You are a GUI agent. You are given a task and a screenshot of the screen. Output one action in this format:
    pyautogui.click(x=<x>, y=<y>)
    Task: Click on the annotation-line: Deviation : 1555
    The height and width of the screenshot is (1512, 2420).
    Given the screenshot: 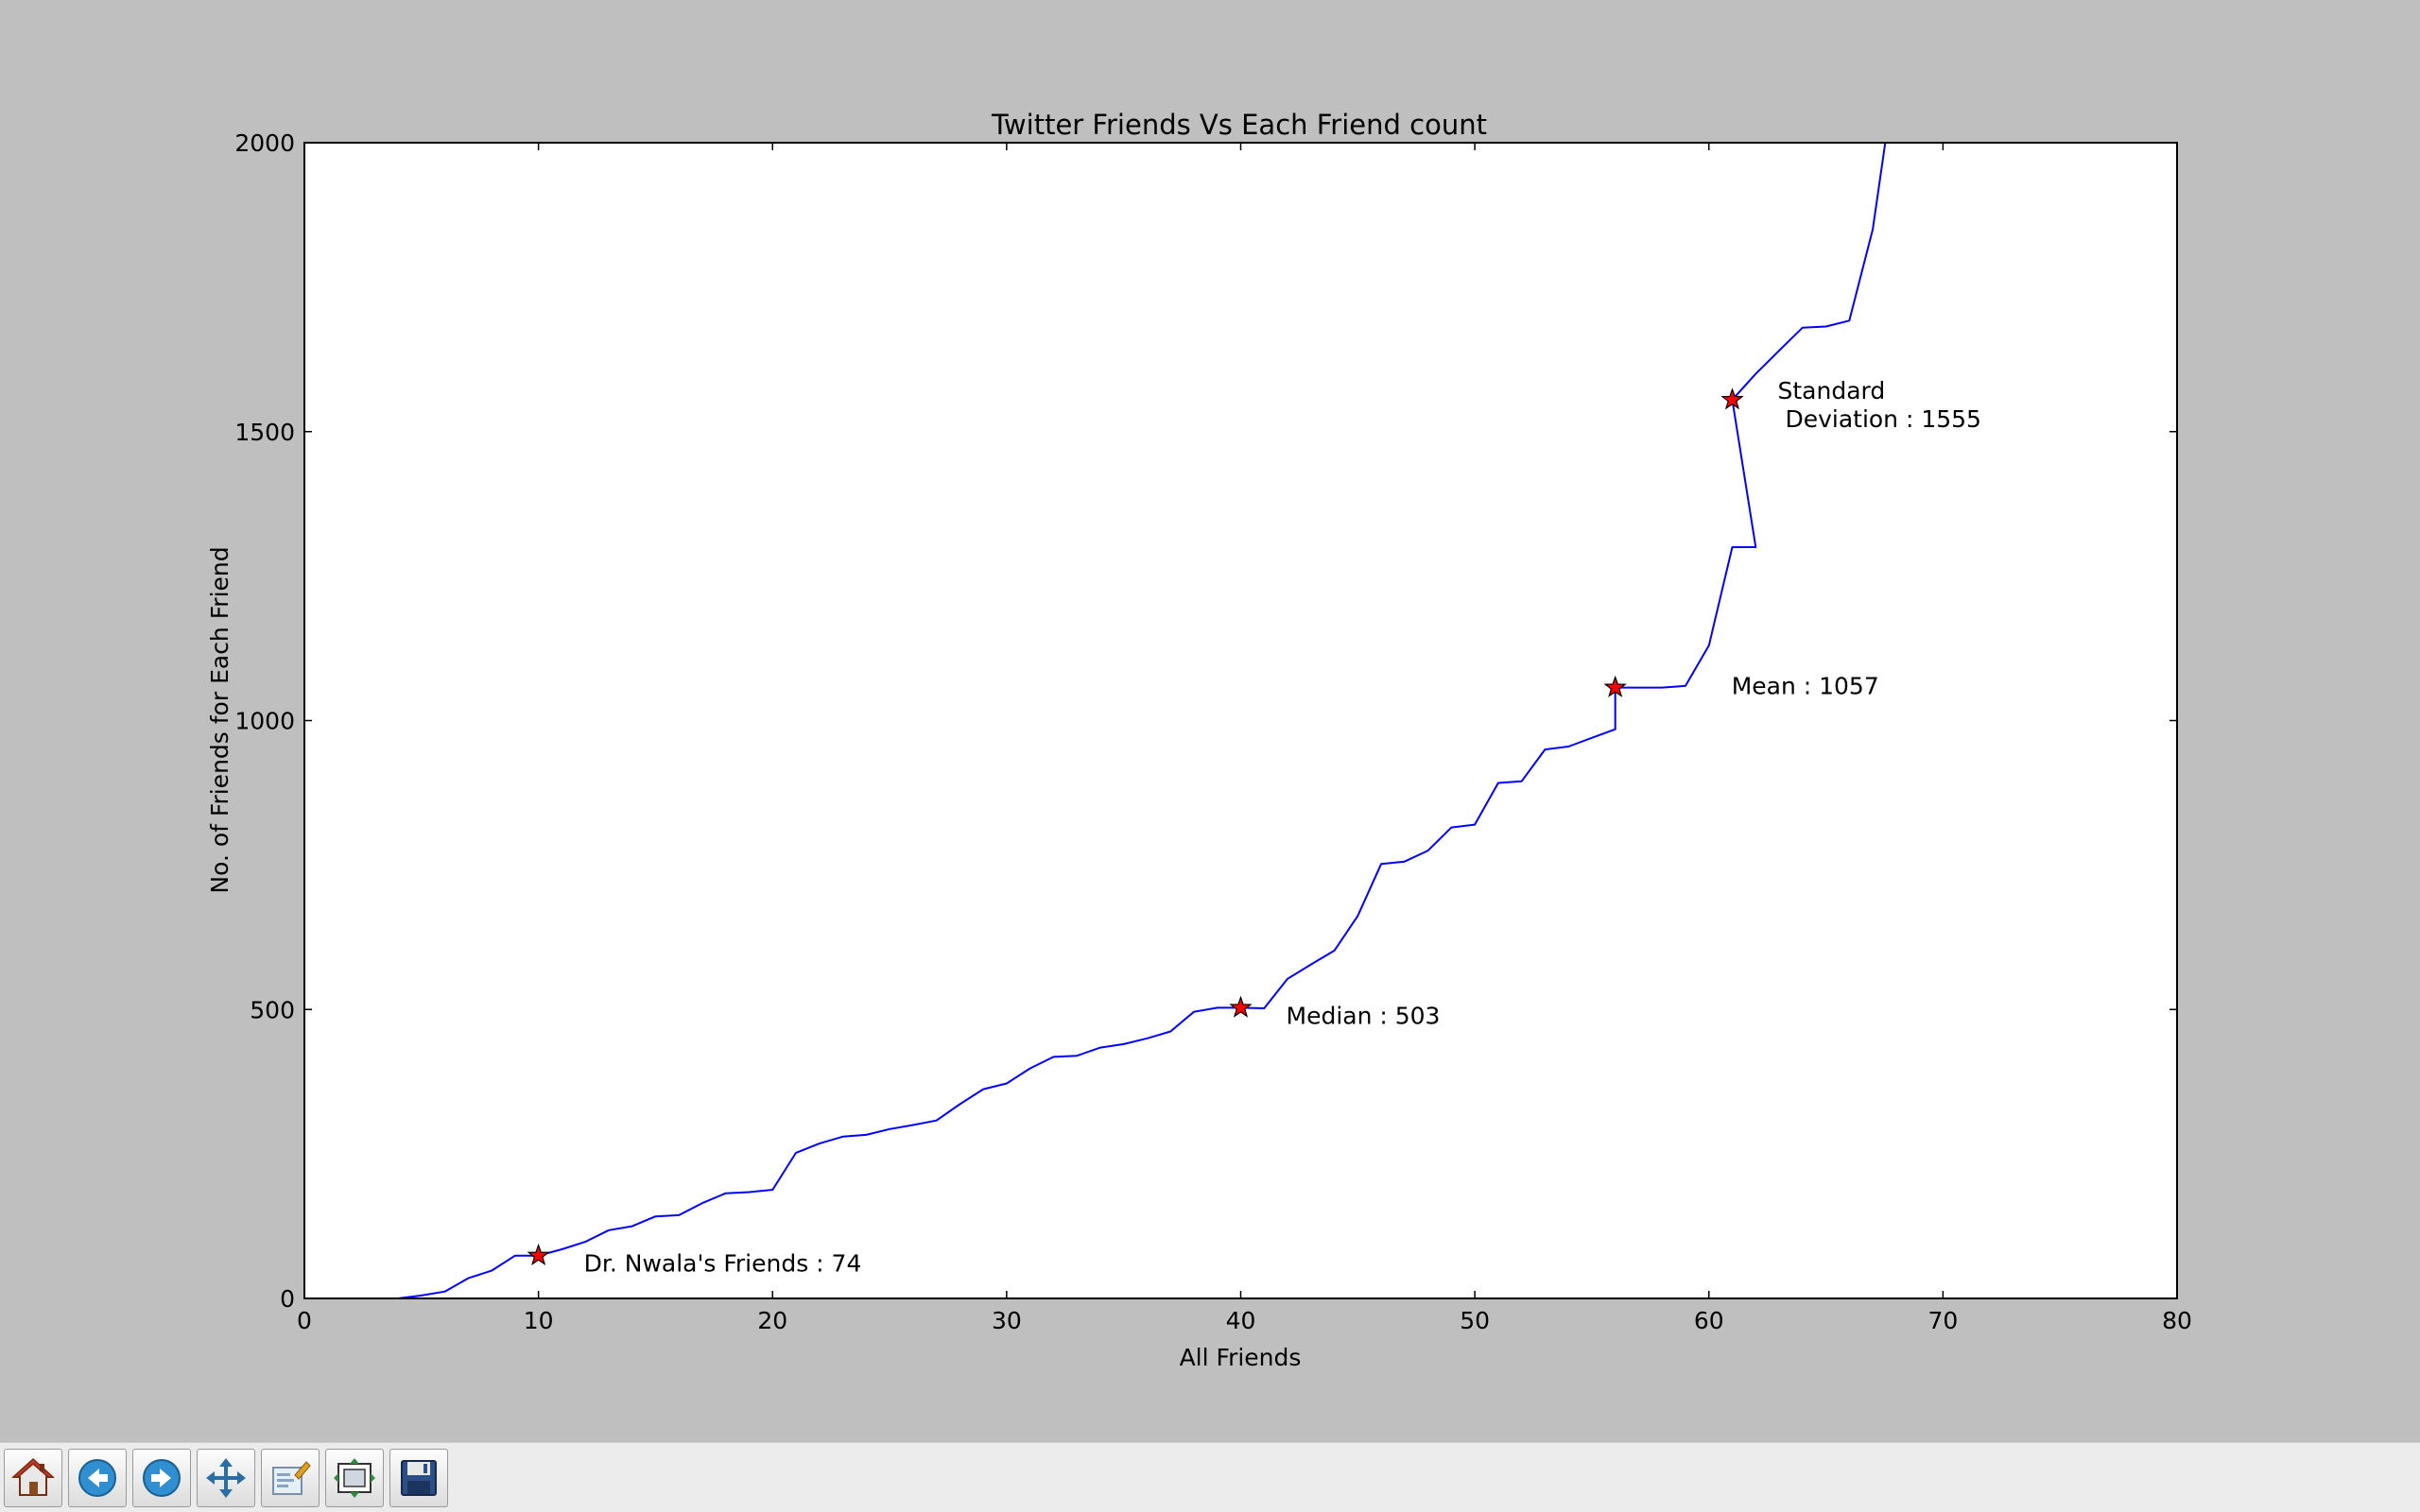 What is the action you would take?
    pyautogui.click(x=1879, y=419)
    